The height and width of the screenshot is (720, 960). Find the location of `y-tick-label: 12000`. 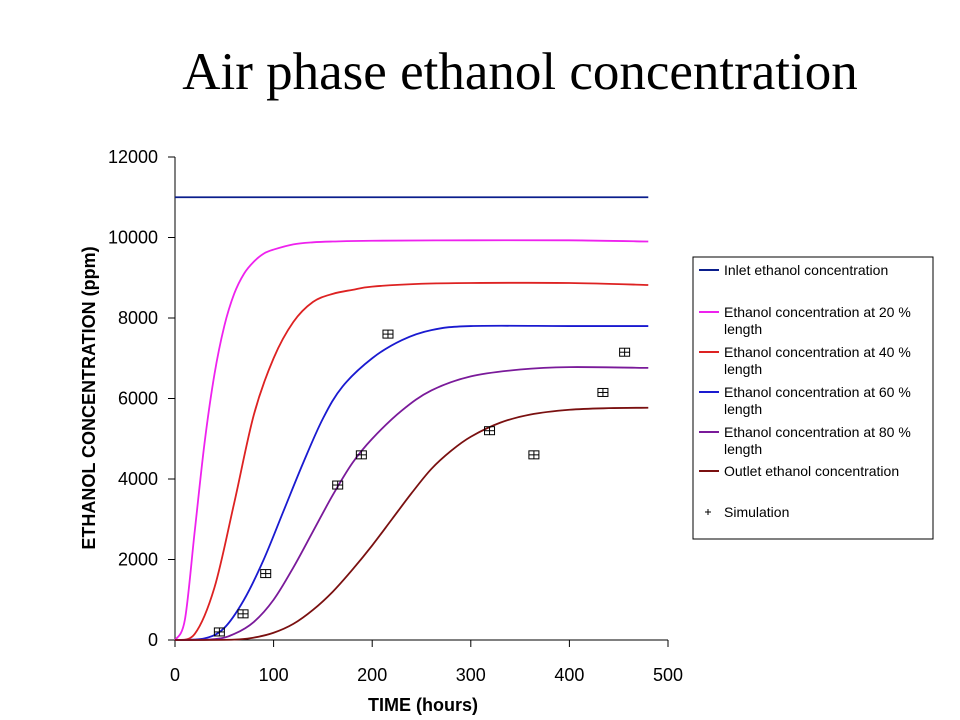

y-tick-label: 12000 is located at coordinates (133, 157).